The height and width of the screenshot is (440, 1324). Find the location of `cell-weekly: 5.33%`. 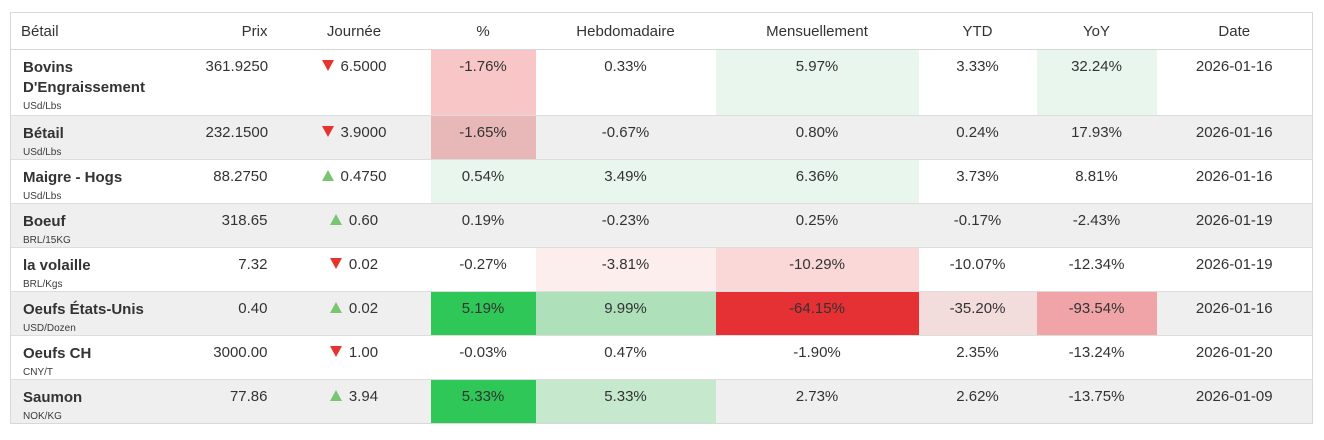

cell-weekly: 5.33% is located at coordinates (625, 401).